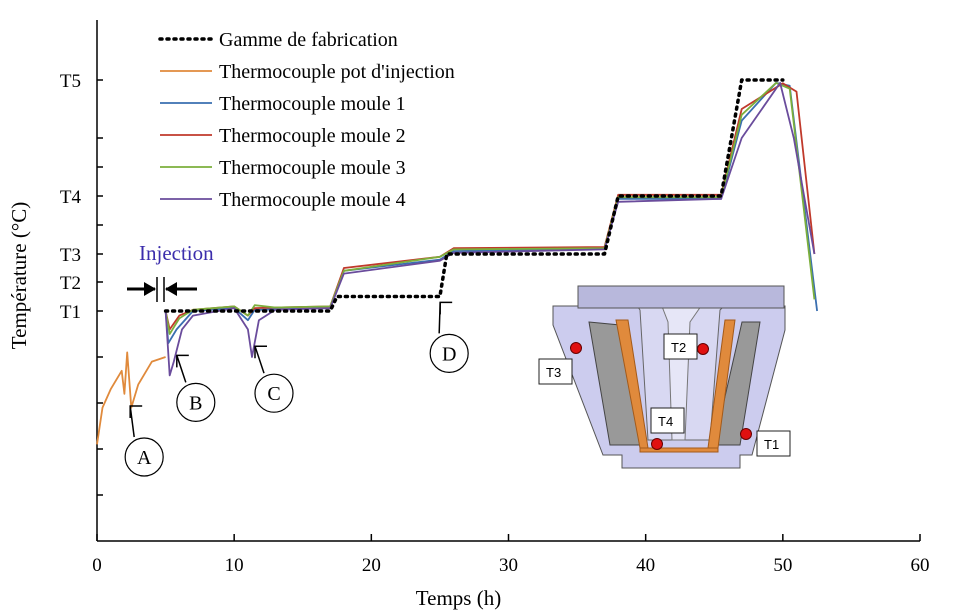 The width and height of the screenshot is (955, 614). I want to click on mould-schematic: T2 T3 T4 T1, so click(664, 377).